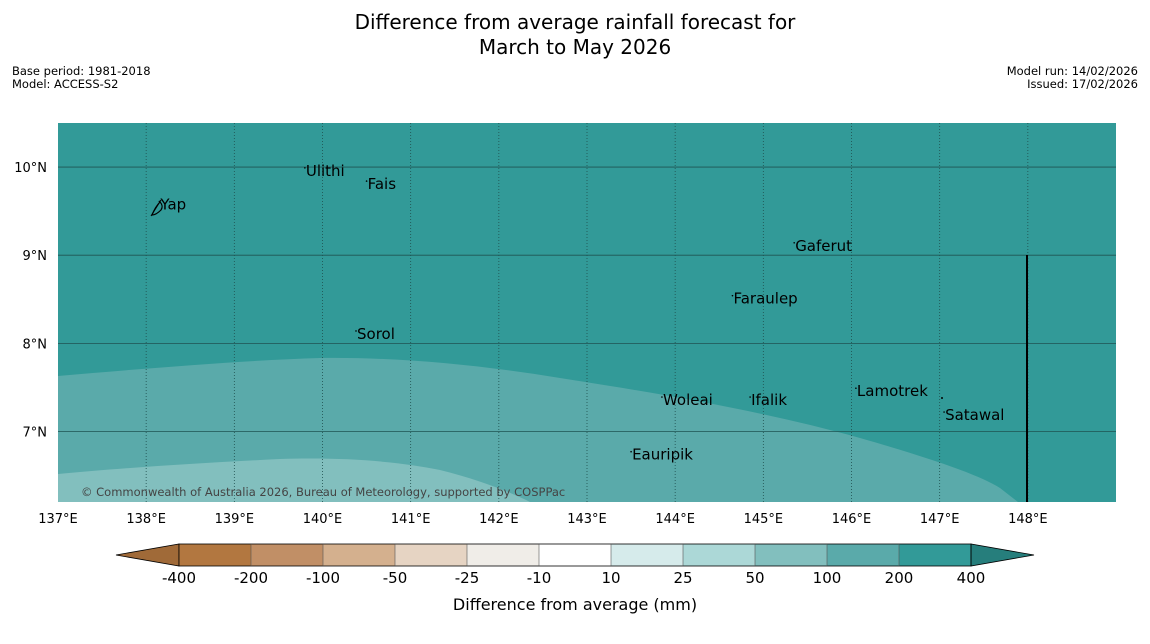  Describe the element at coordinates (30, 168) in the screenshot. I see `lat-tick-label: 10°N` at that location.